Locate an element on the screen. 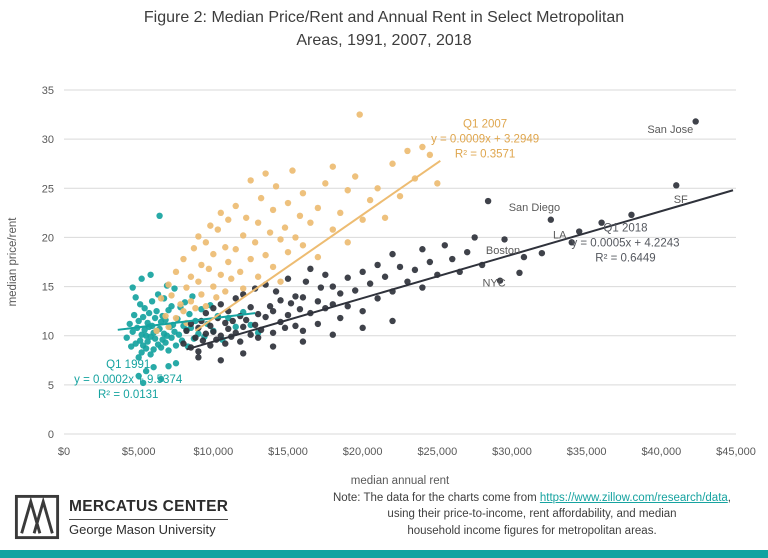 Image resolution: width=768 pixels, height=558 pixels. x-tick-label: $15,000 is located at coordinates (288, 452).